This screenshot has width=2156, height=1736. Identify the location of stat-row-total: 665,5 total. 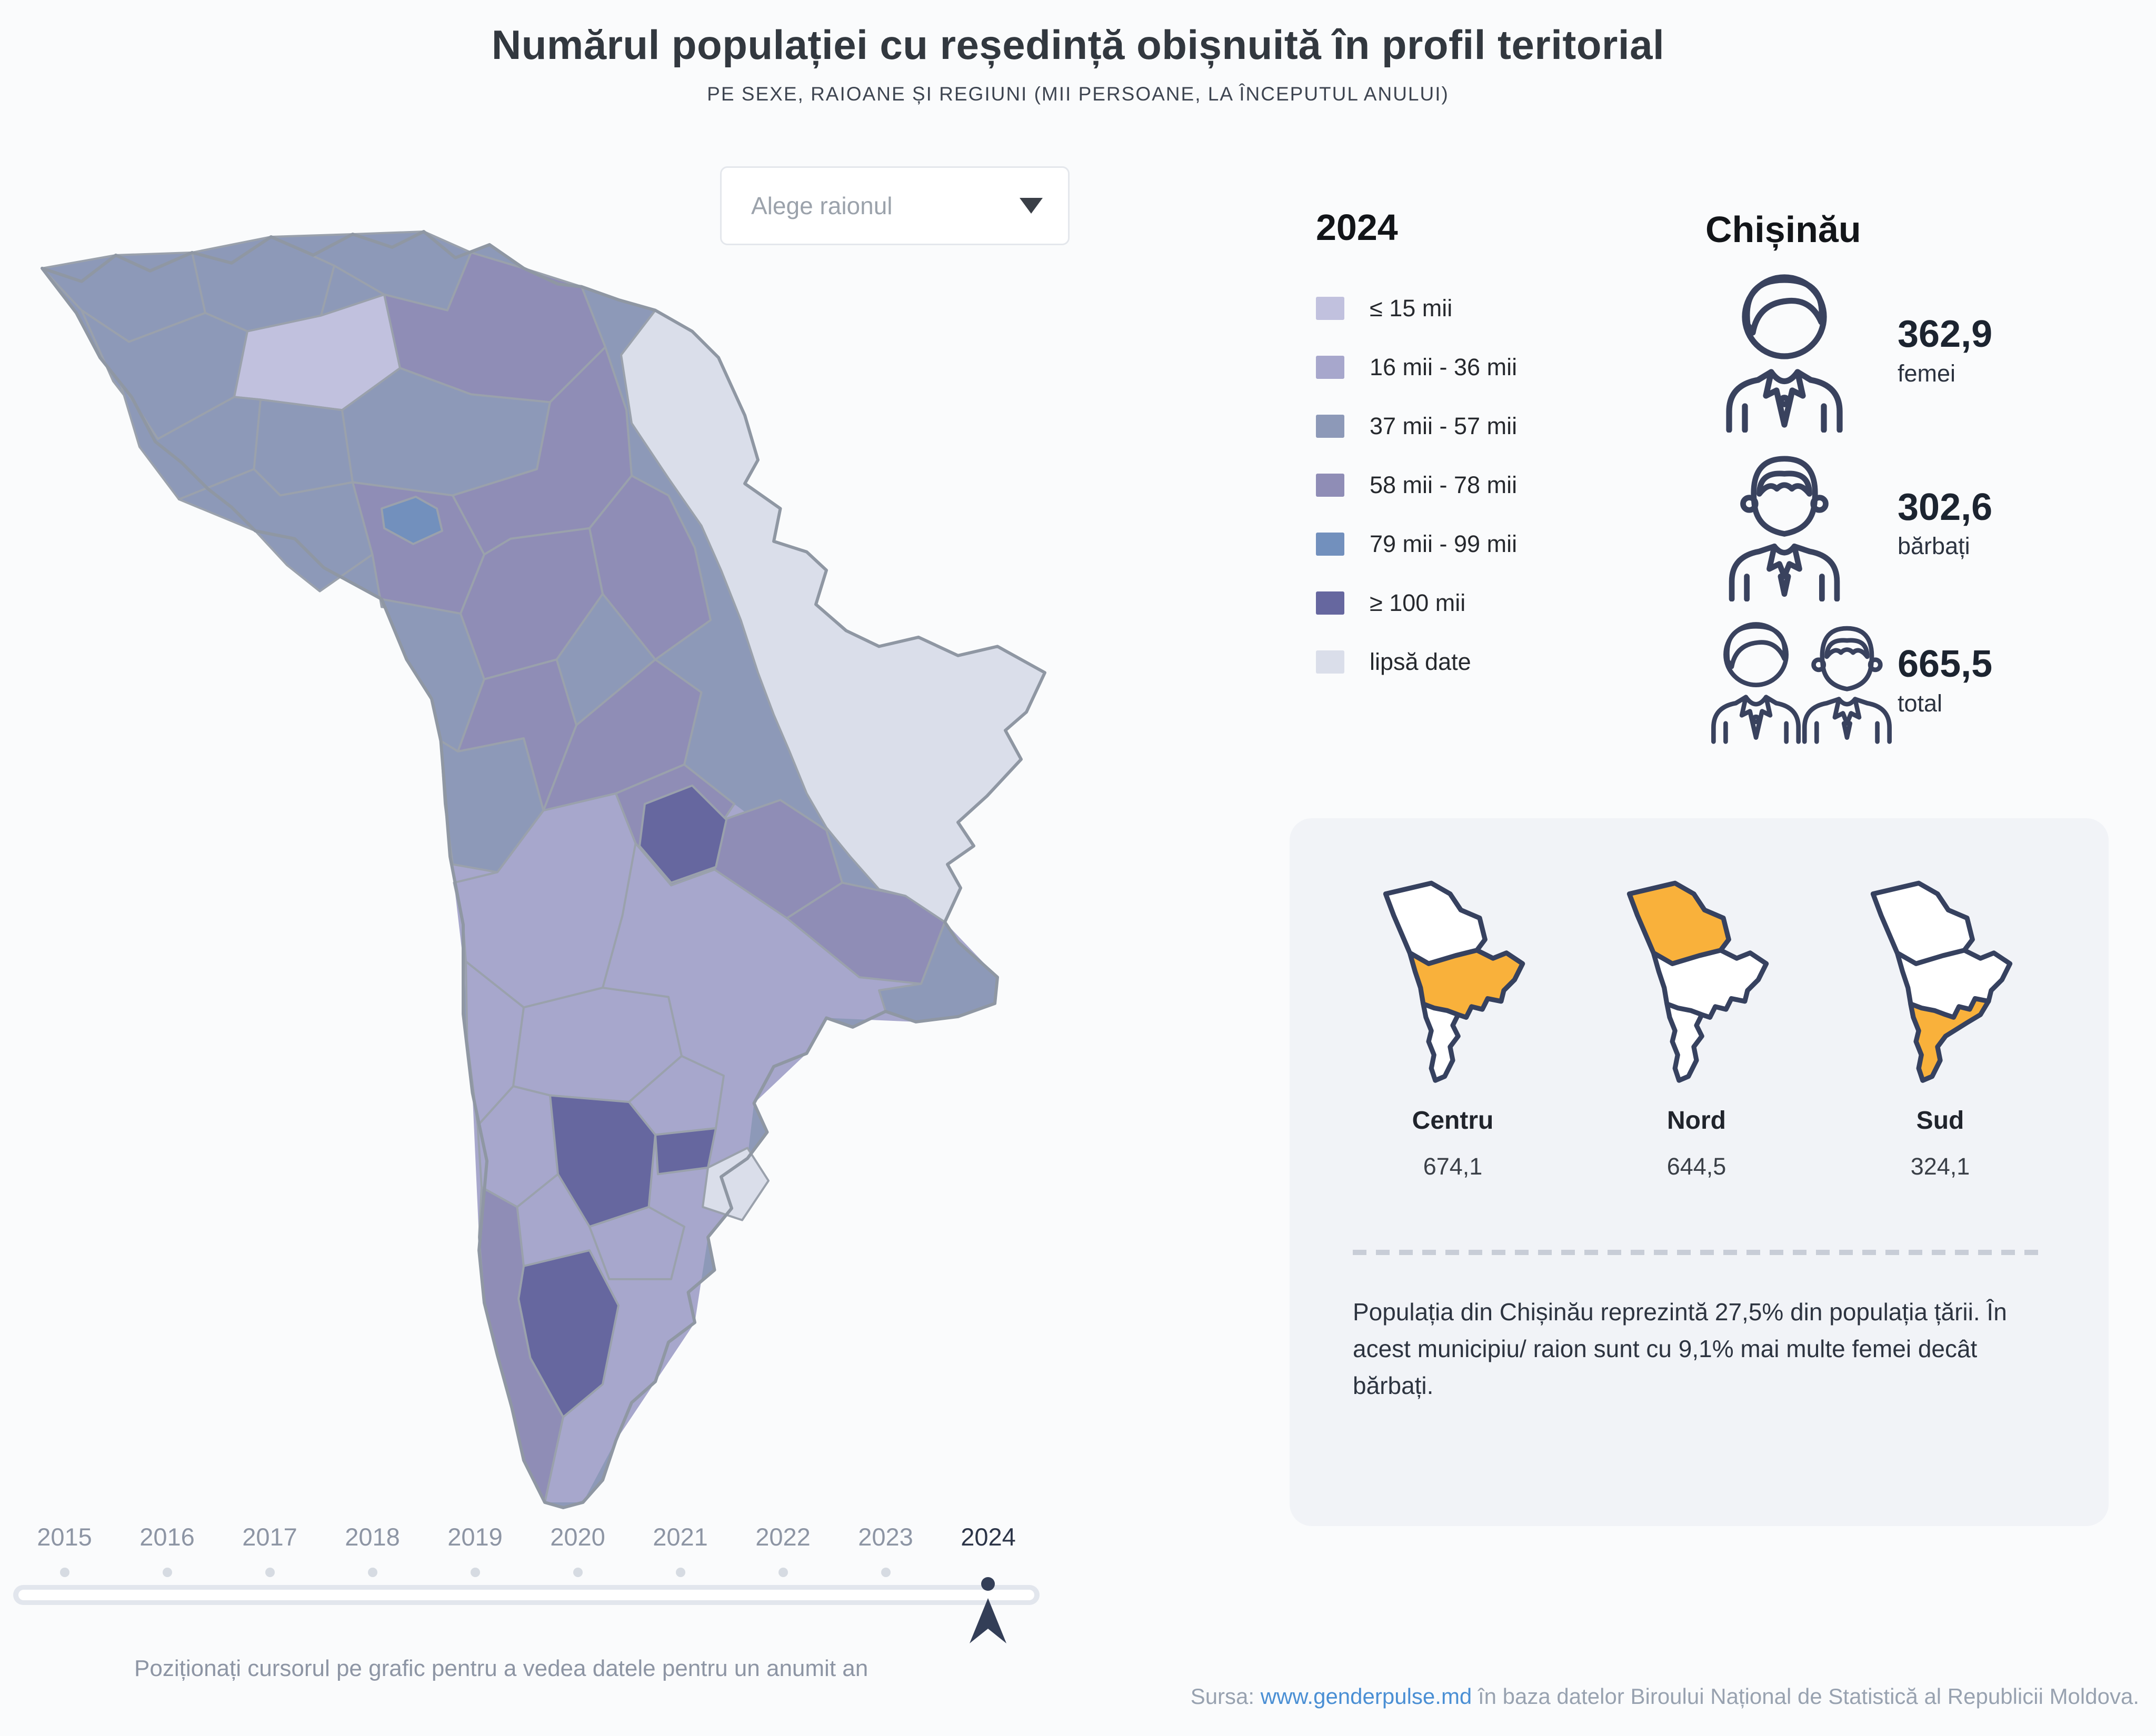
(1923, 681).